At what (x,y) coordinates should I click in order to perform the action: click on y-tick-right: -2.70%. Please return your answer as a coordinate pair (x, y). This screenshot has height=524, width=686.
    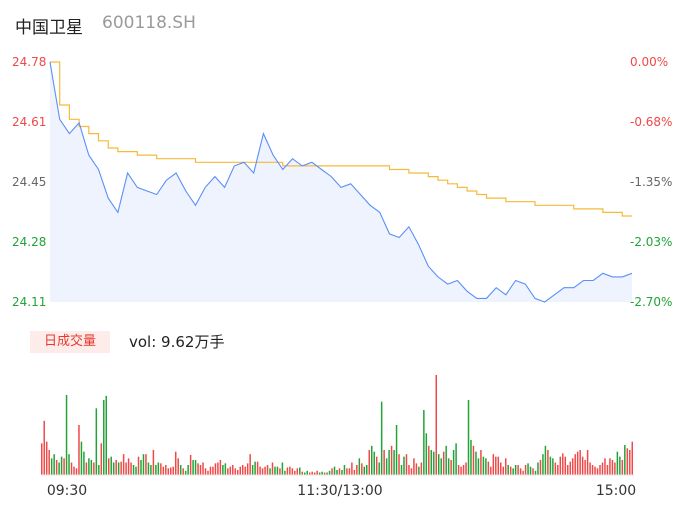
    Looking at the image, I should click on (651, 302).